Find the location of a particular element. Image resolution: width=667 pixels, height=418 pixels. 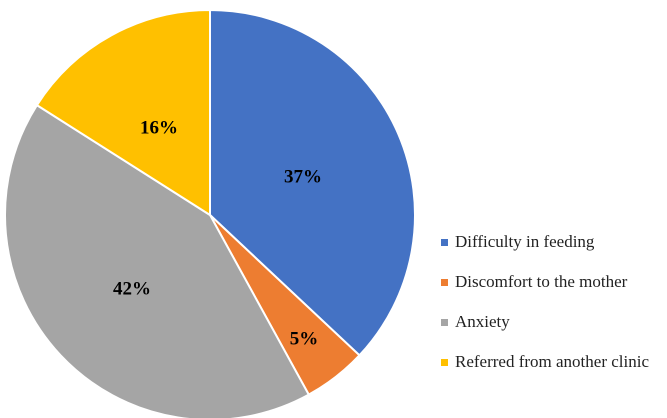

legend-label: Referred from another clinic is located at coordinates (552, 361).